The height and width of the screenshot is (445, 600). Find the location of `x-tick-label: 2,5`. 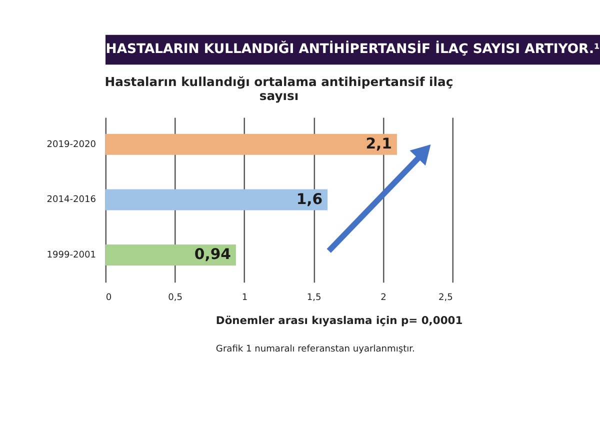

x-tick-label: 2,5 is located at coordinates (445, 297).